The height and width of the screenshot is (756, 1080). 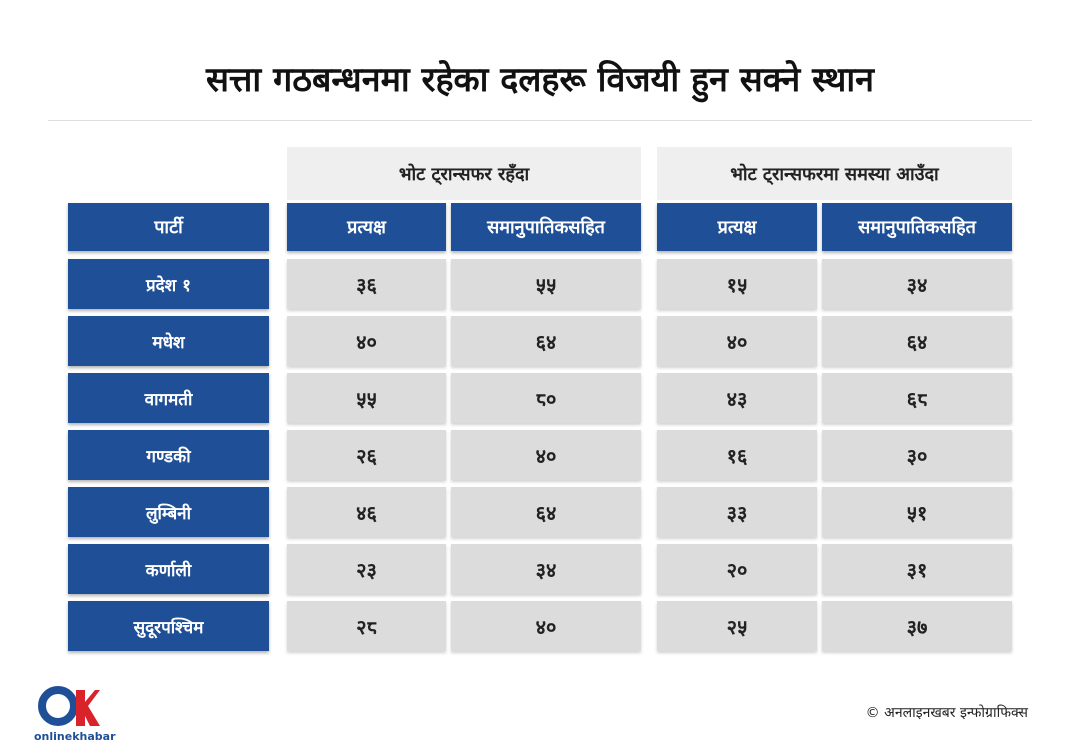 I want to click on table-cell: २८, so click(x=366, y=626).